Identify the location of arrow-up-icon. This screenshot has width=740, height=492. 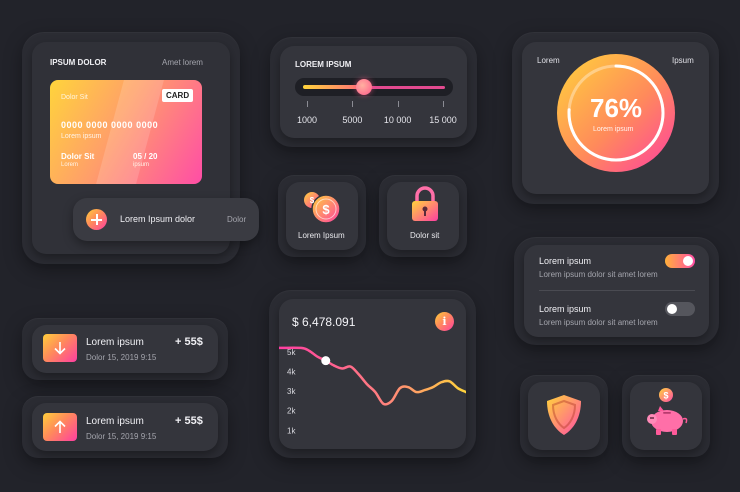
(60, 427).